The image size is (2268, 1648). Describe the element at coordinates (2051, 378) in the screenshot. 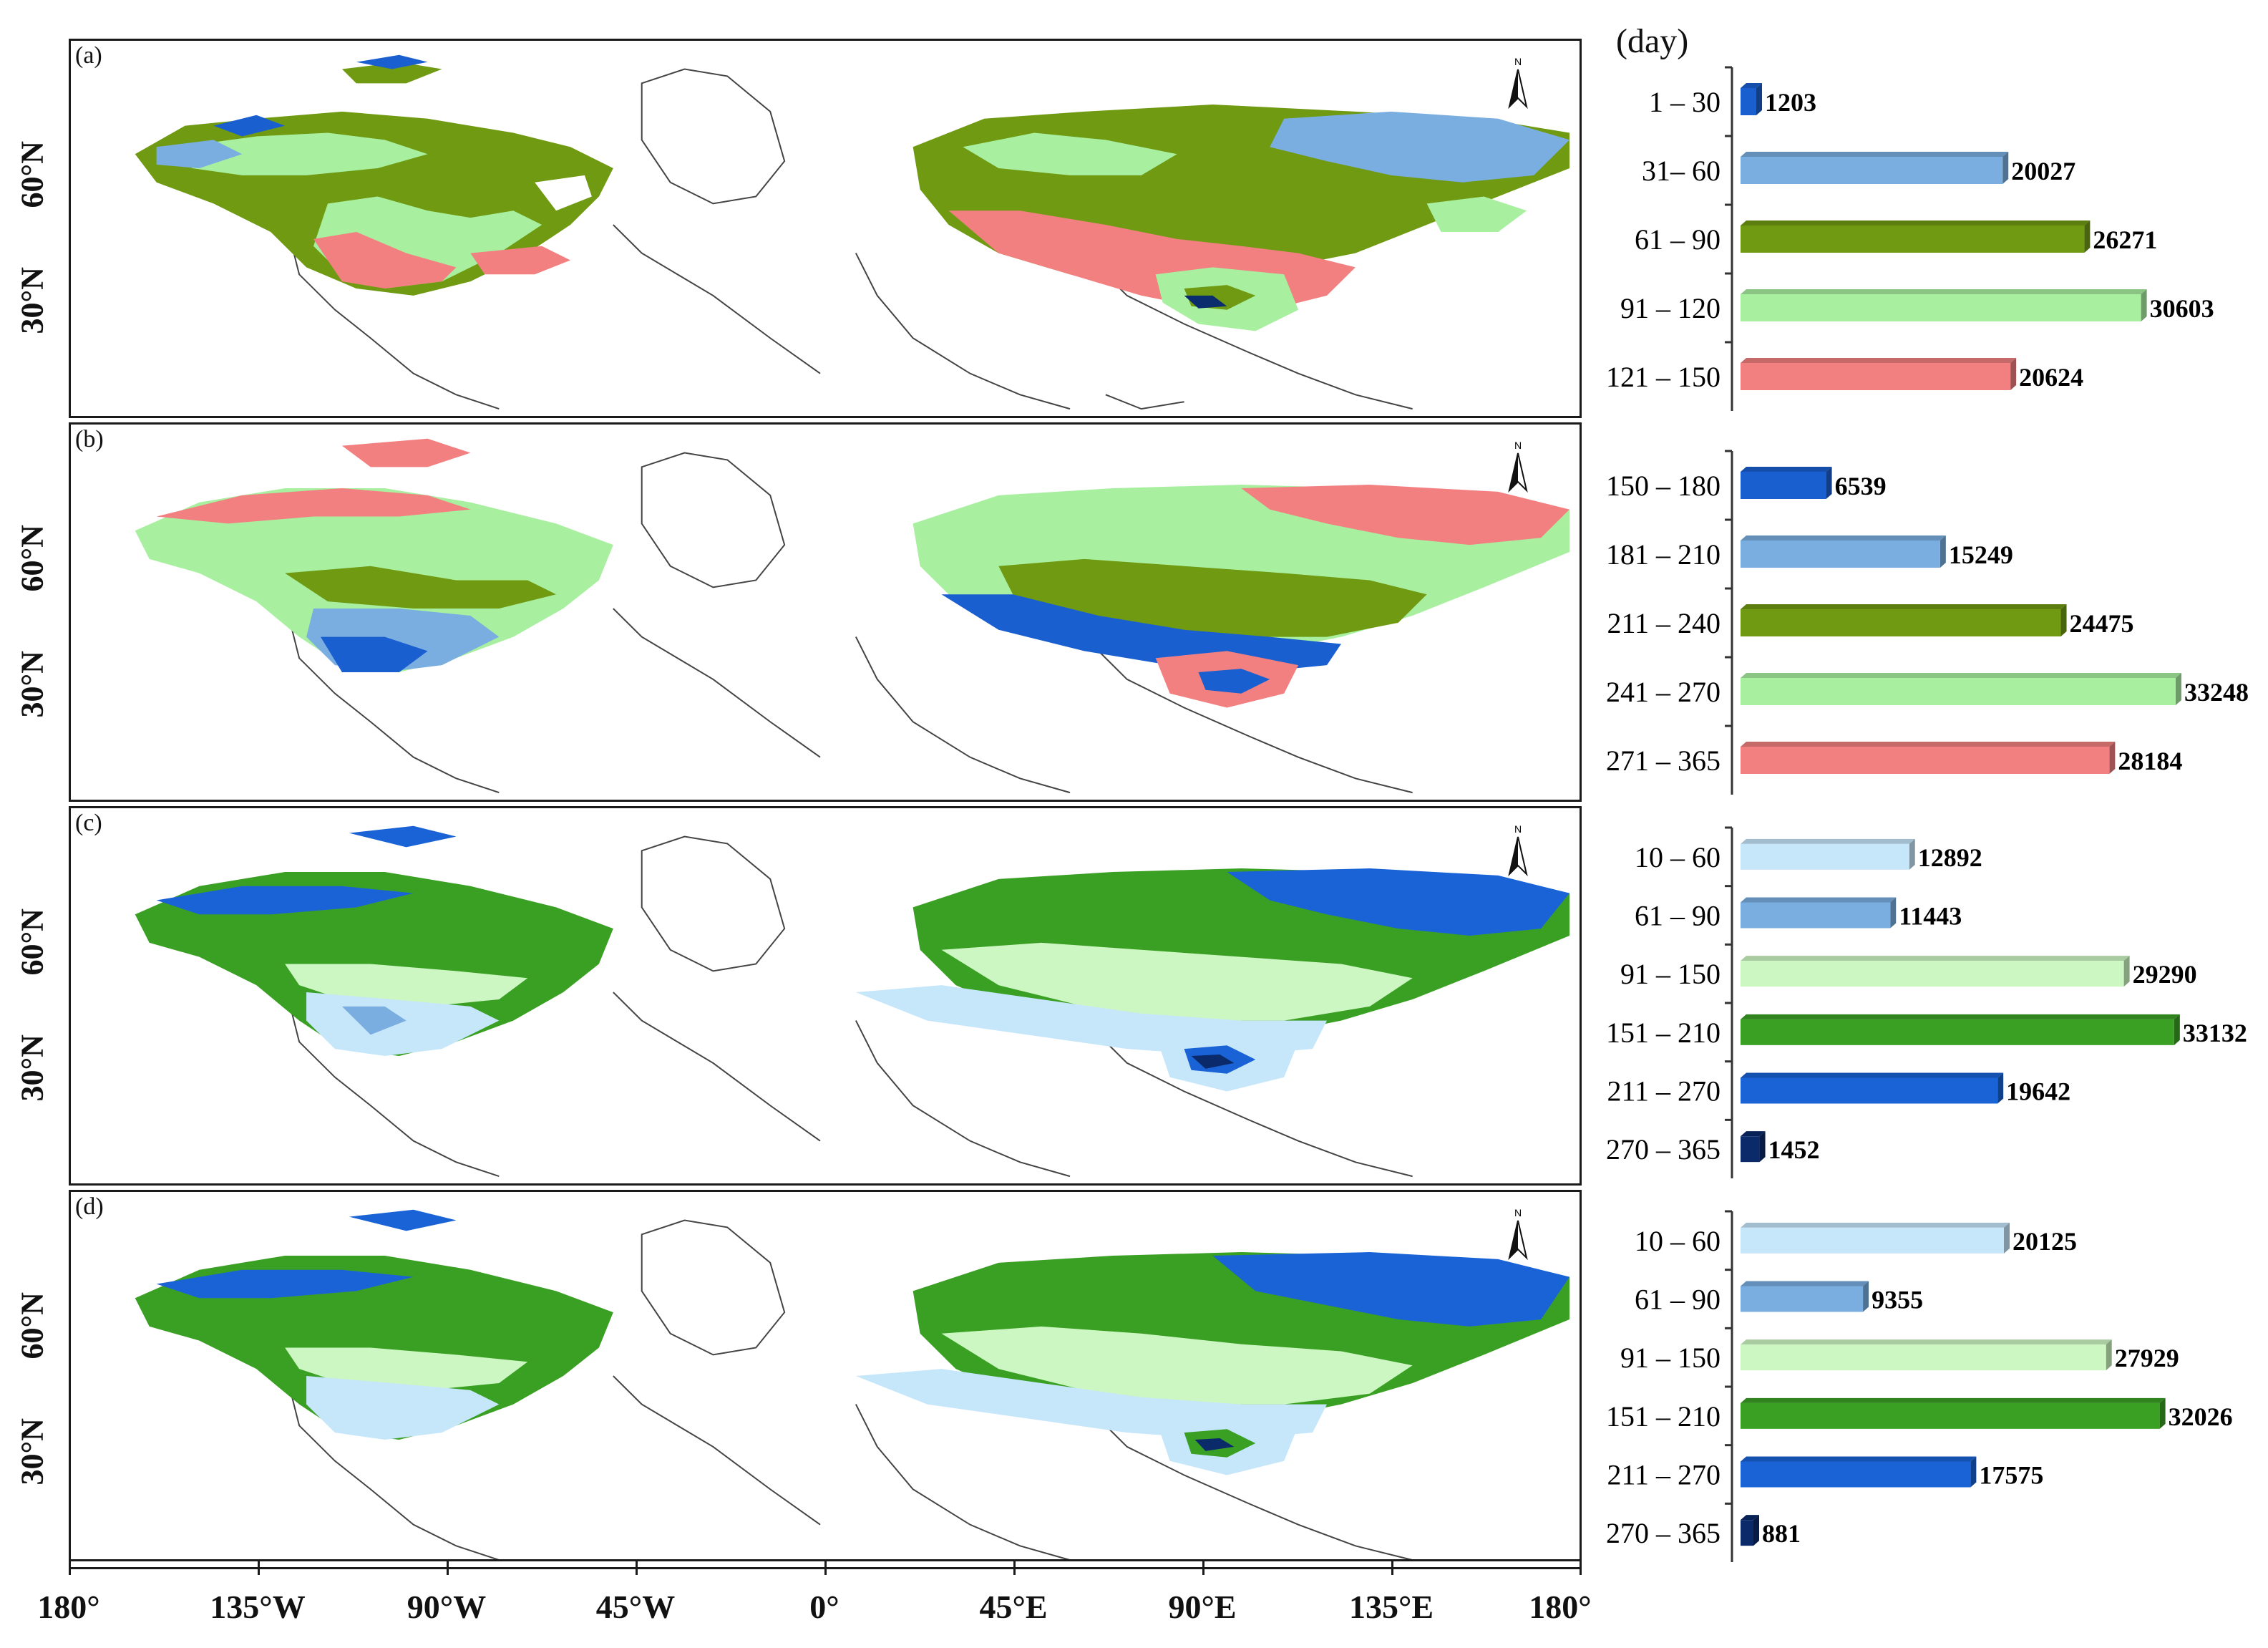

I see `bar-value-label: 20624` at that location.